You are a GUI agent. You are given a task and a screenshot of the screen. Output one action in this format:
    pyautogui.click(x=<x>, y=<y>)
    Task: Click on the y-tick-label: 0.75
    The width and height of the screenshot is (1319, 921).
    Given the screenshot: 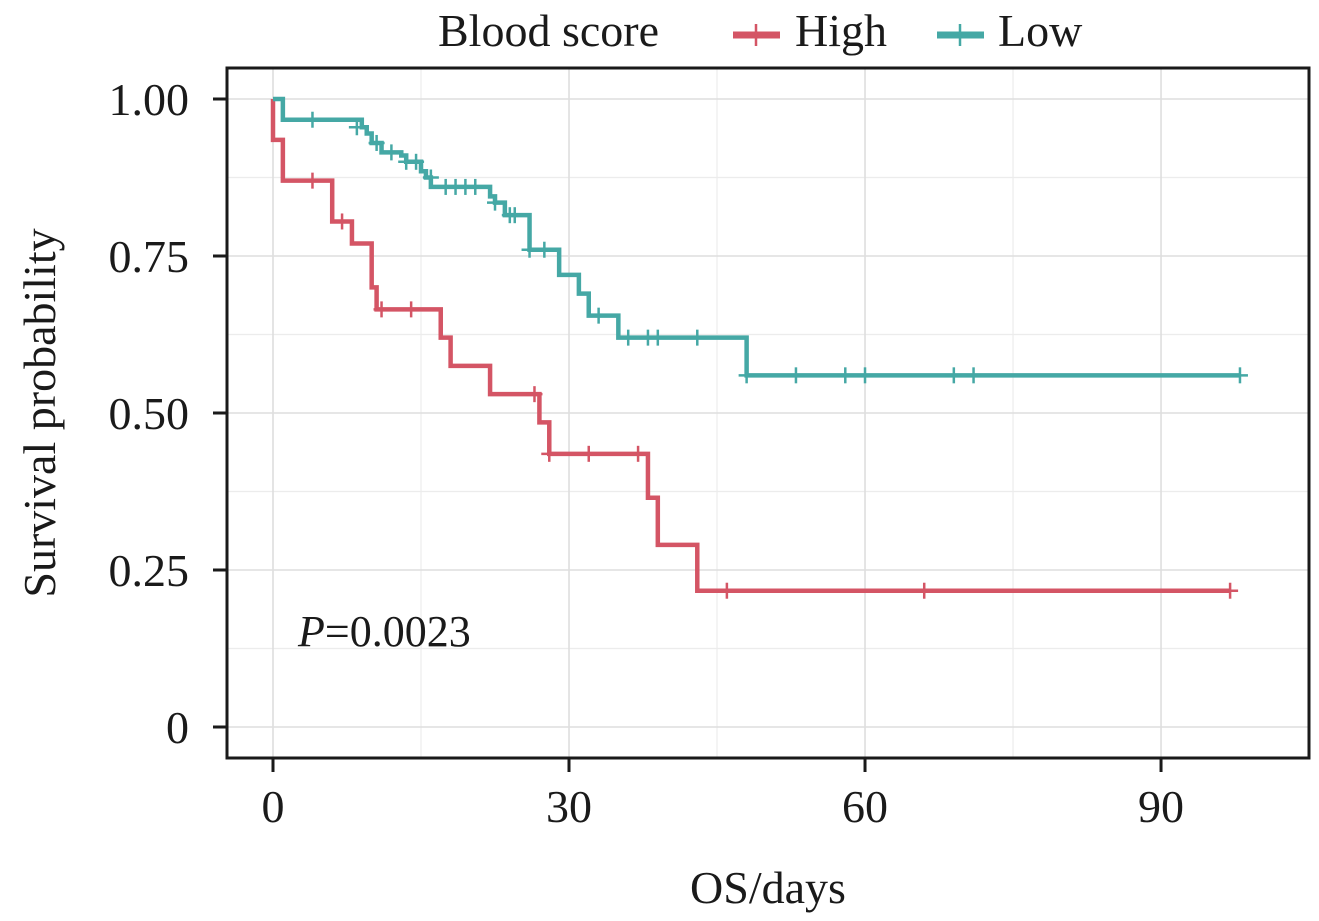 What is the action you would take?
    pyautogui.click(x=149, y=256)
    